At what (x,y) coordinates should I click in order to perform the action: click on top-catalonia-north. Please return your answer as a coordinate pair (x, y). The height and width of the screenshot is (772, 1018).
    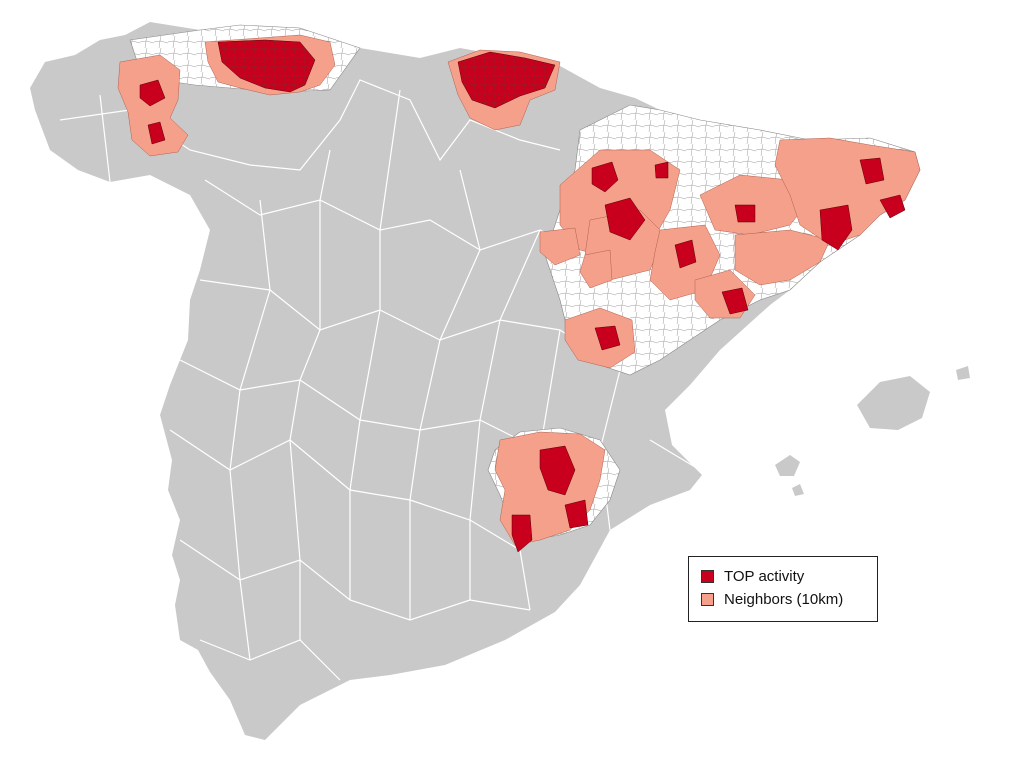
    Looking at the image, I should click on (872, 171).